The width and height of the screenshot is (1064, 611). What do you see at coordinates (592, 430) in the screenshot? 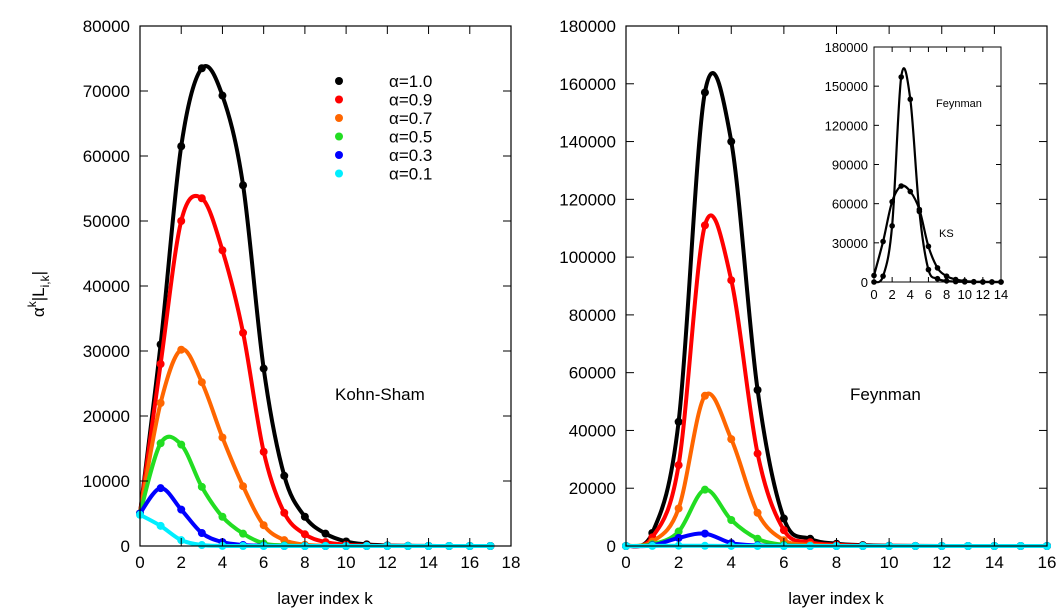
I see `y-tick-label: 40000` at bounding box center [592, 430].